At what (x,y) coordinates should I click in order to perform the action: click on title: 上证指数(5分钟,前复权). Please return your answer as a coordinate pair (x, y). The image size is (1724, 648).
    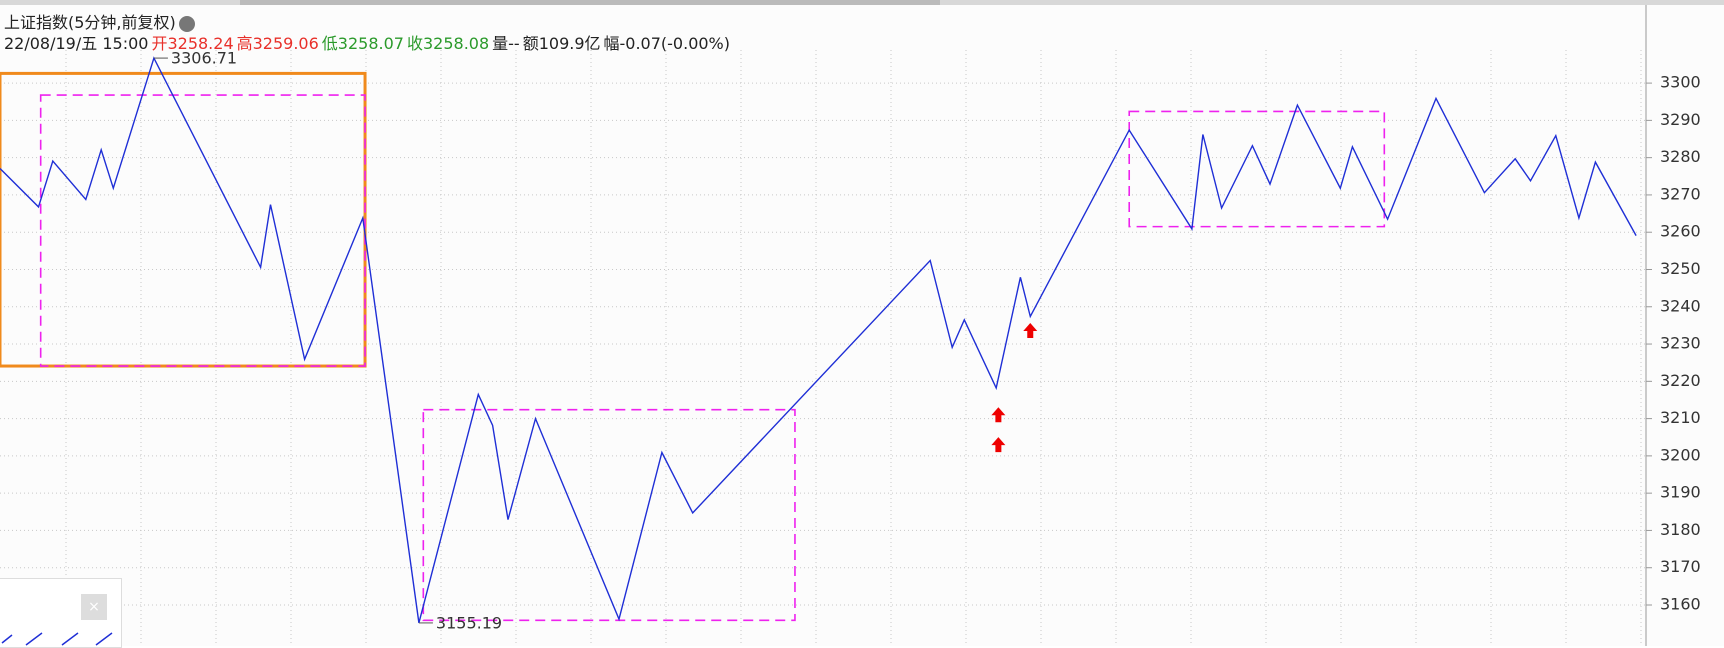
    Looking at the image, I should click on (90, 22).